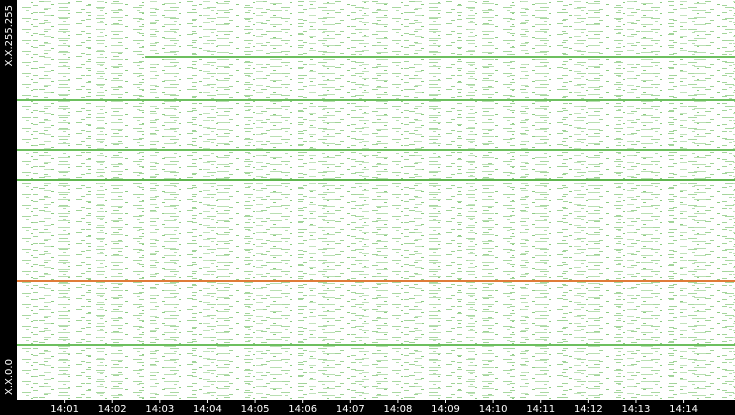 This screenshot has width=735, height=415. What do you see at coordinates (367, 407) in the screenshot?
I see `x-axis-bar` at bounding box center [367, 407].